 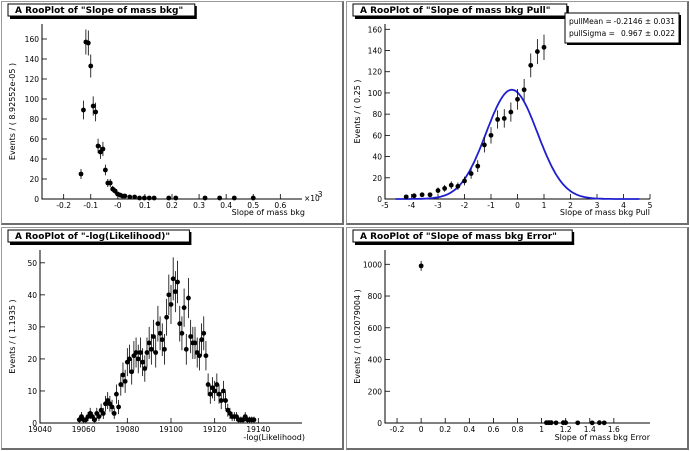 What do you see at coordinates (32, 391) in the screenshot?
I see `y-tick-label: 10` at bounding box center [32, 391].